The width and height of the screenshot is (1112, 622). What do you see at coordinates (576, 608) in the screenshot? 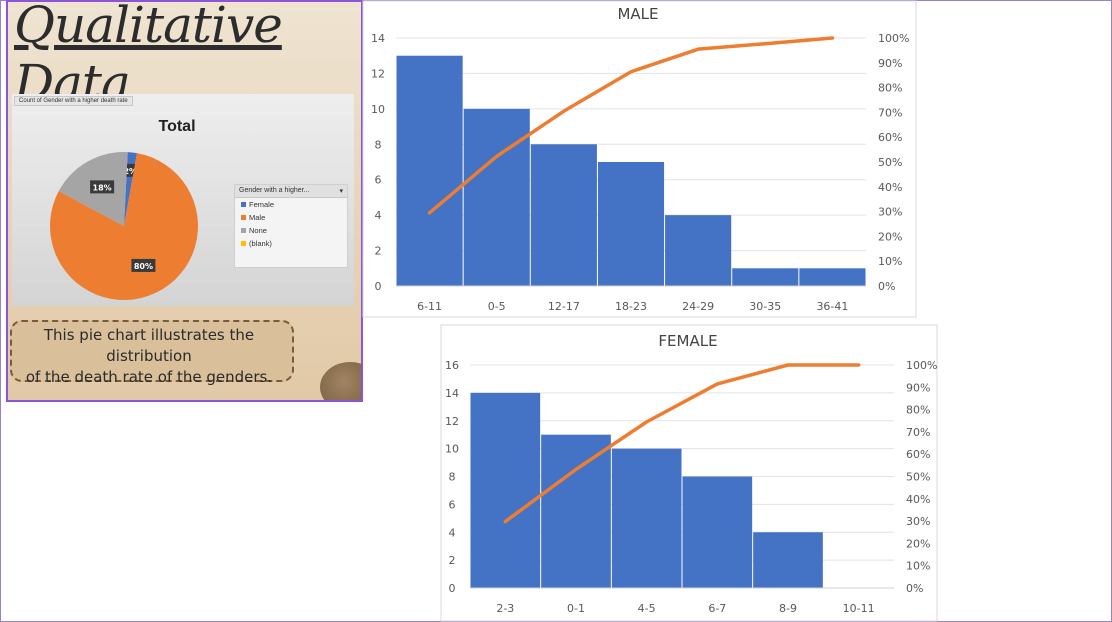
I see `x-tick-label: 0-1` at bounding box center [576, 608].